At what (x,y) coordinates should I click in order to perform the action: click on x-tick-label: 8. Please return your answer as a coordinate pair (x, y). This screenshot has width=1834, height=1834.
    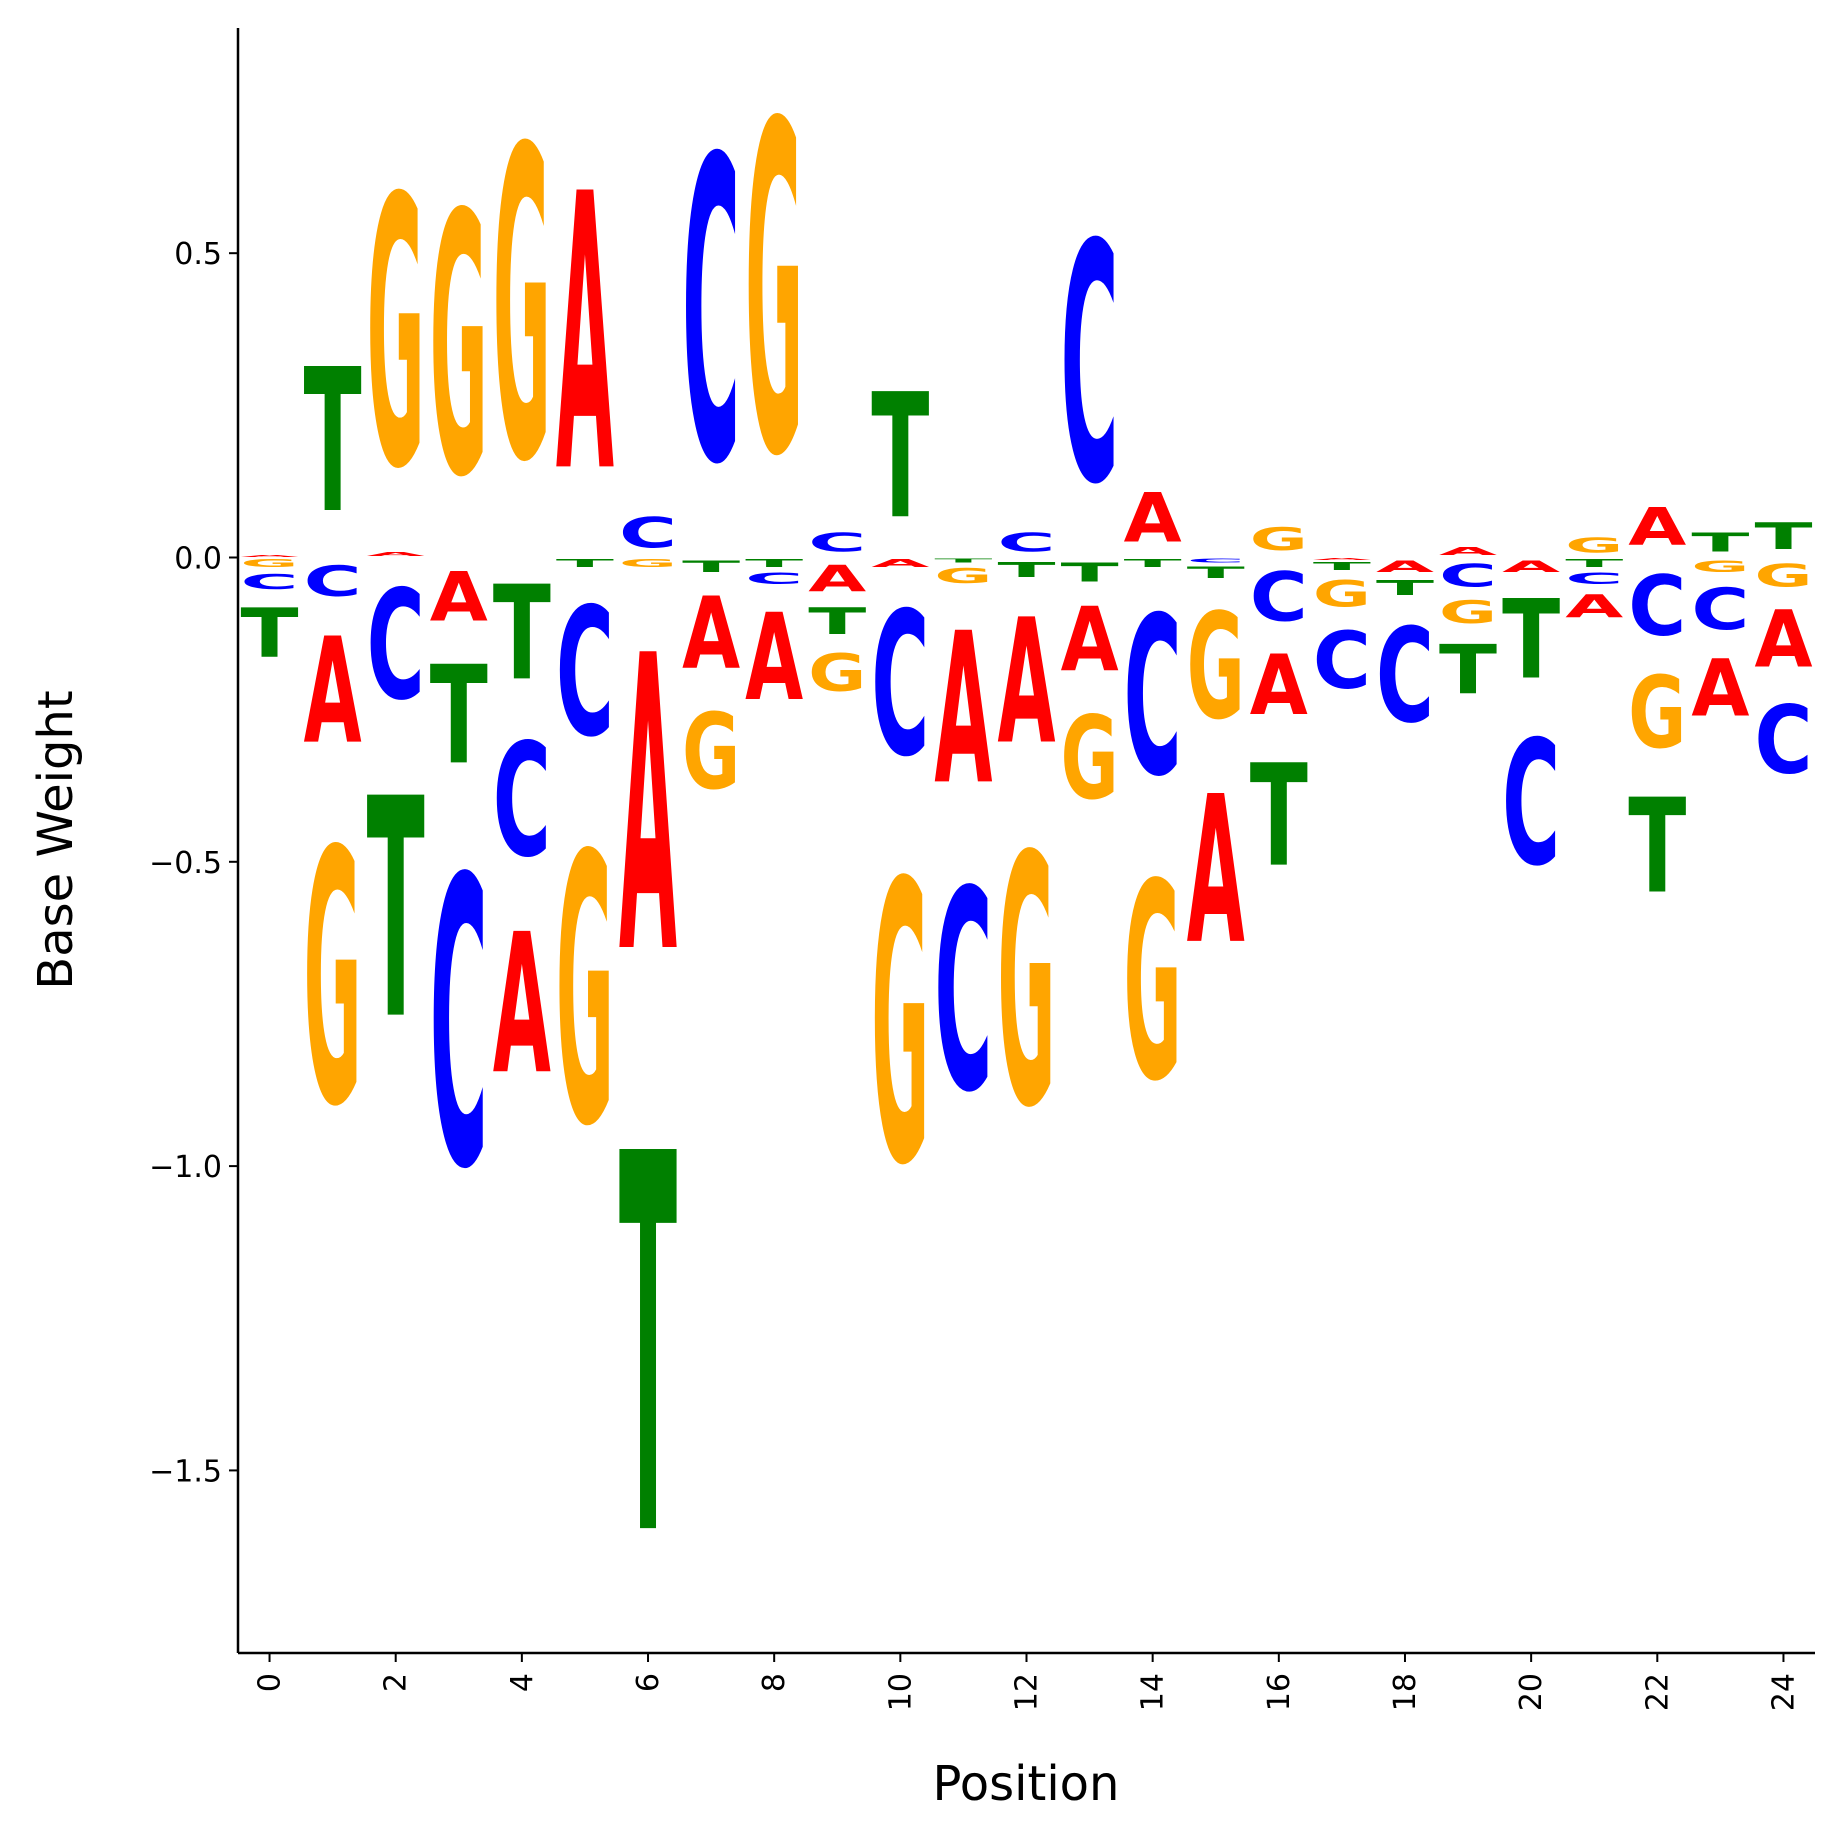
    Looking at the image, I should click on (774, 1682).